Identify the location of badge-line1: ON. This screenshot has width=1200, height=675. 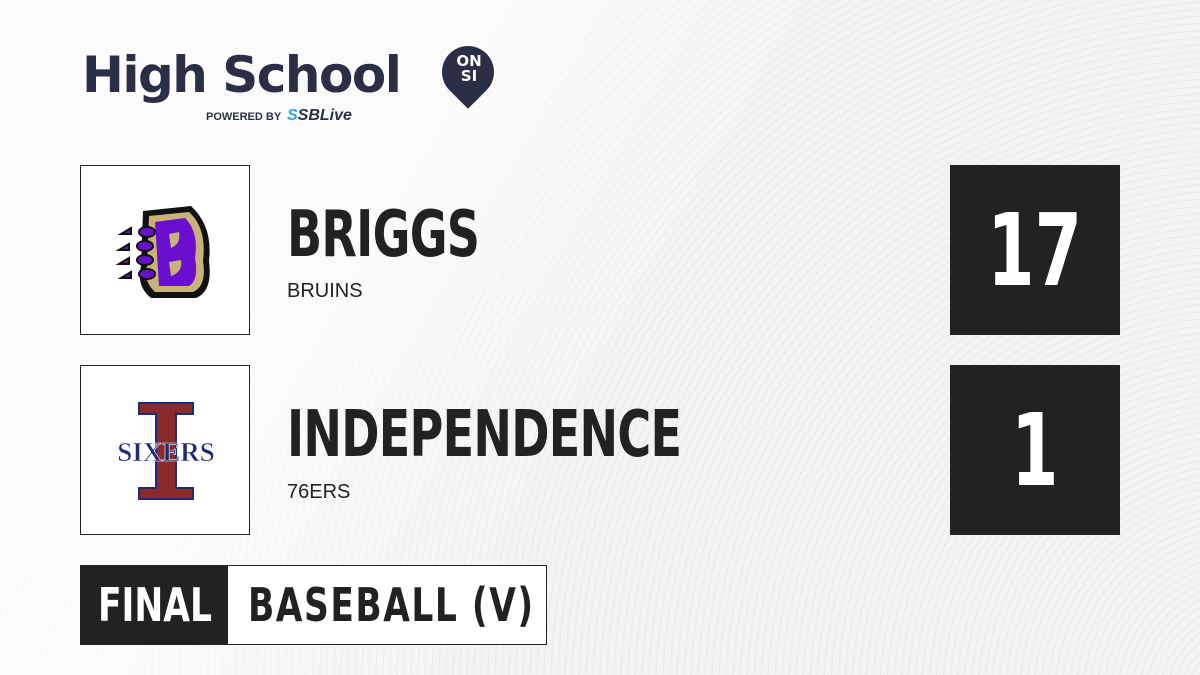
(469, 61).